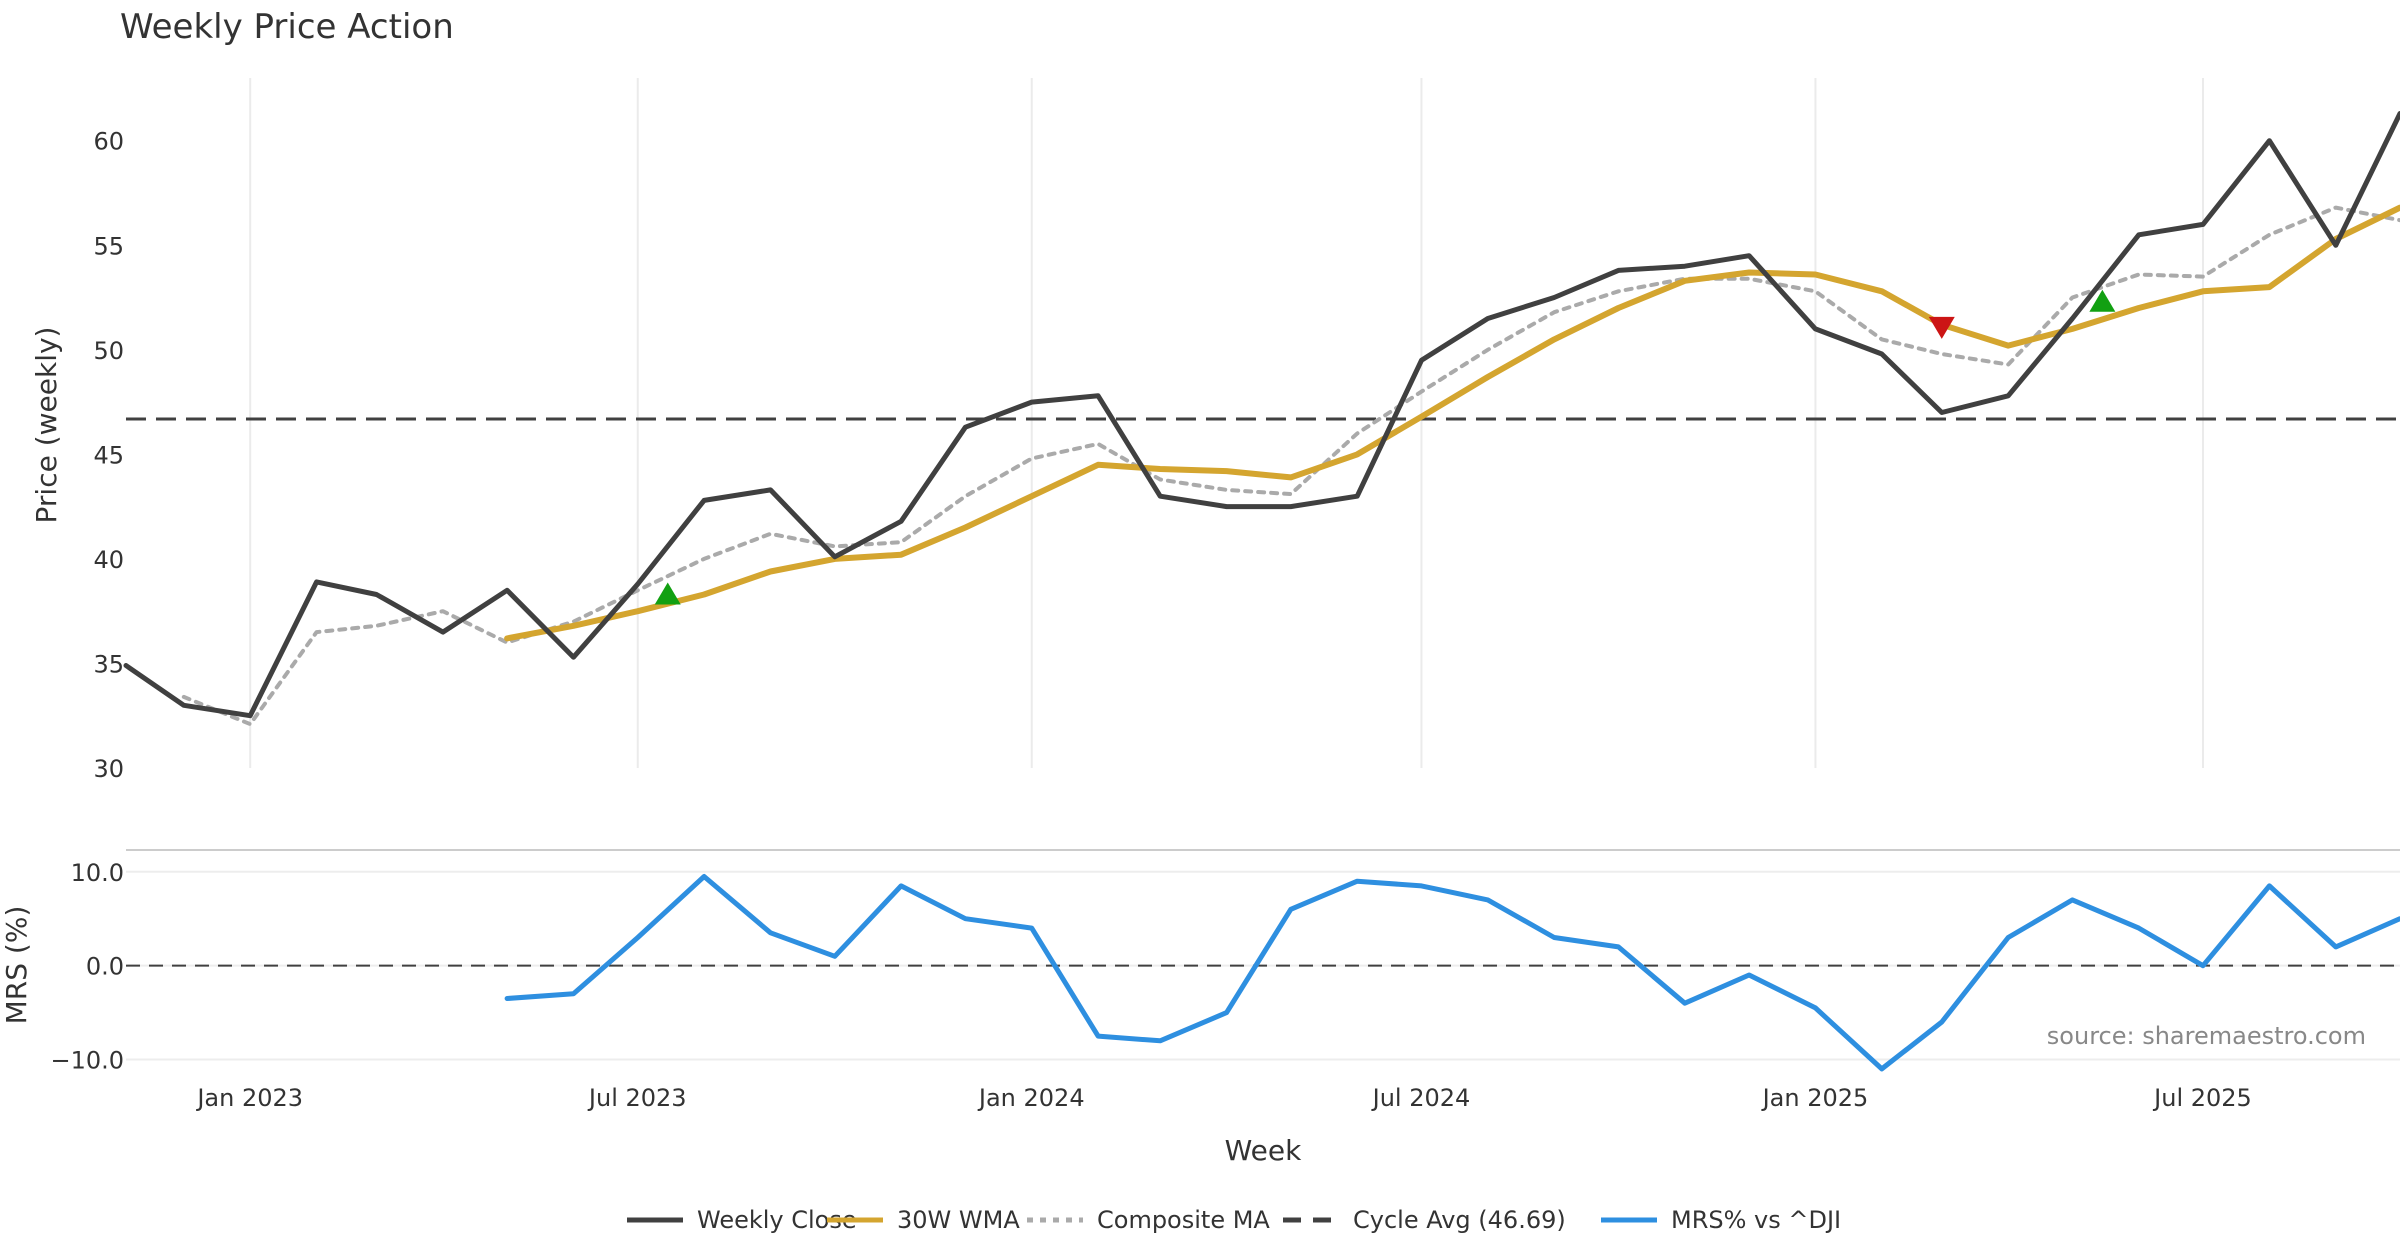 This screenshot has height=1260, width=2400. I want to click on x-tick-label: Jan 2023, so click(249, 1098).